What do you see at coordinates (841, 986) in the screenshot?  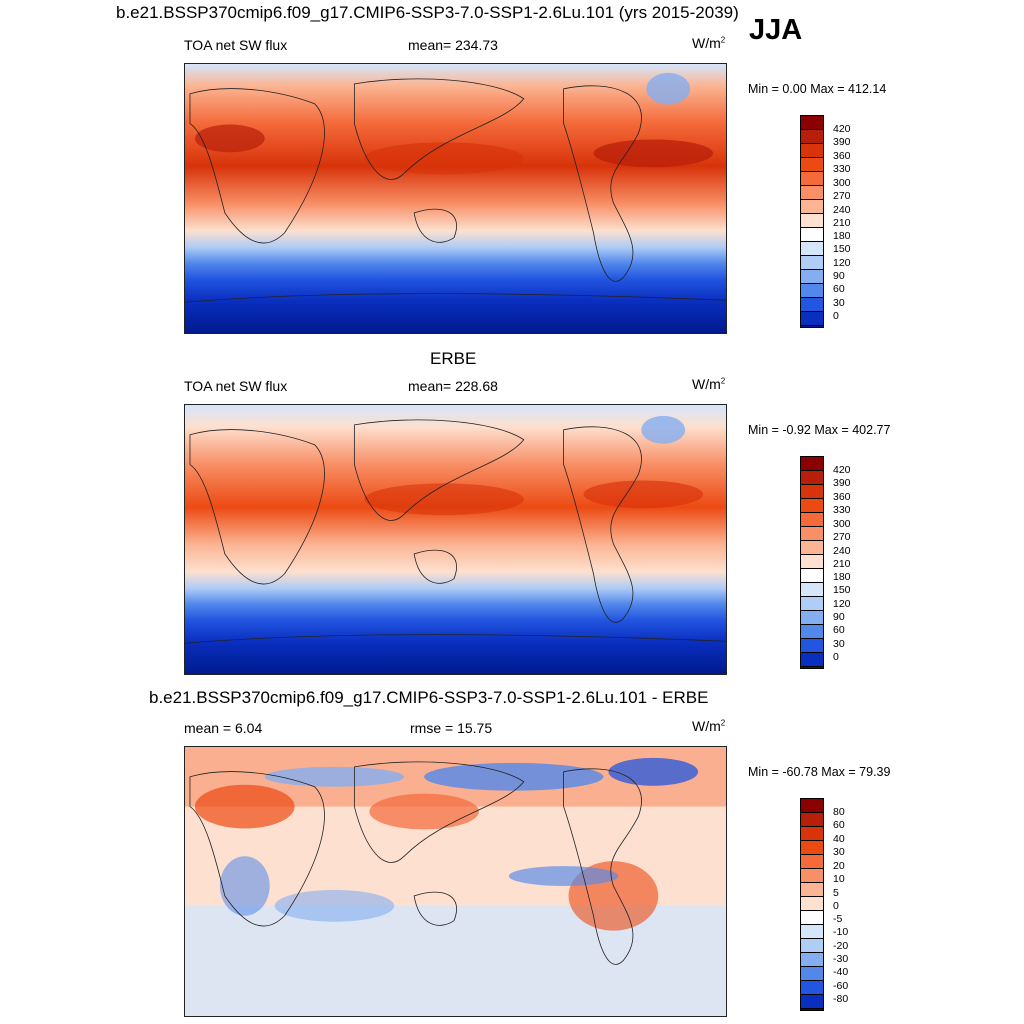 I see `tick-label: -60` at bounding box center [841, 986].